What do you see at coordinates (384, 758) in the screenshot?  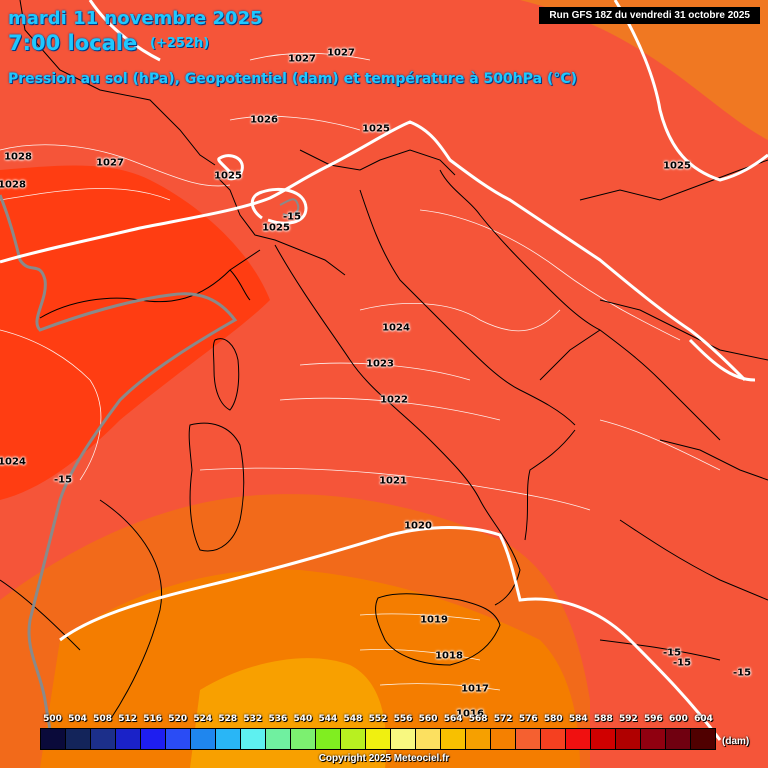 I see `copyright-notice: Copyright 2025 Meteociel.fr` at bounding box center [384, 758].